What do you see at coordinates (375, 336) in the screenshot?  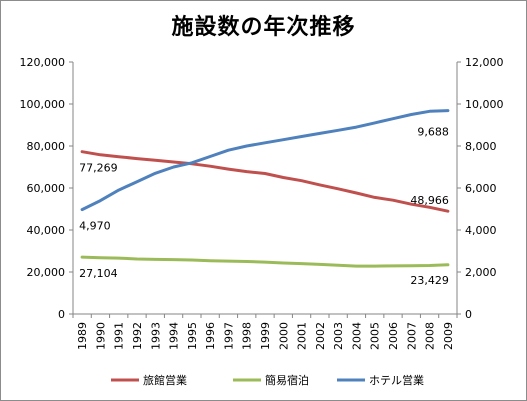 I see `x-tick-label: 2005` at bounding box center [375, 336].